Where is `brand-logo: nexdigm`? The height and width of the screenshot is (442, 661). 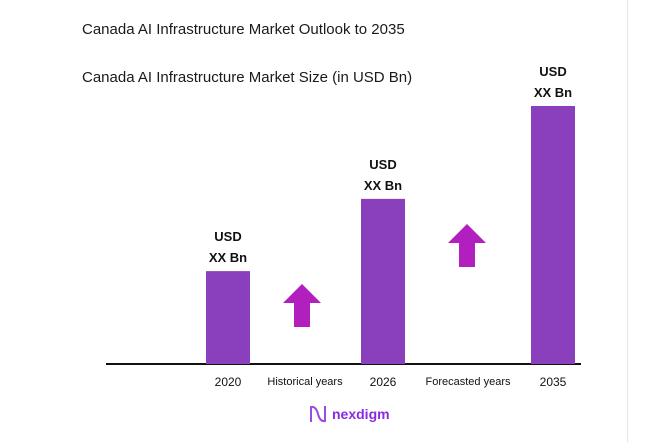
brand-logo: nexdigm is located at coordinates (349, 414).